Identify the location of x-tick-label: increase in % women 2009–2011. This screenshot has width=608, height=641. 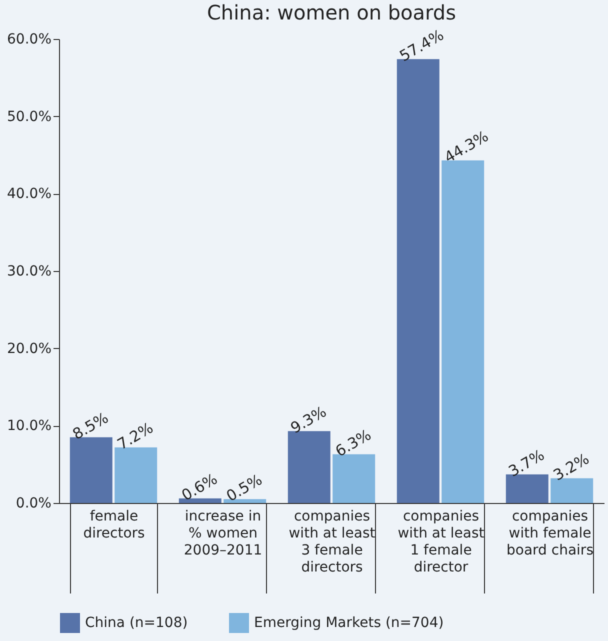
(223, 533).